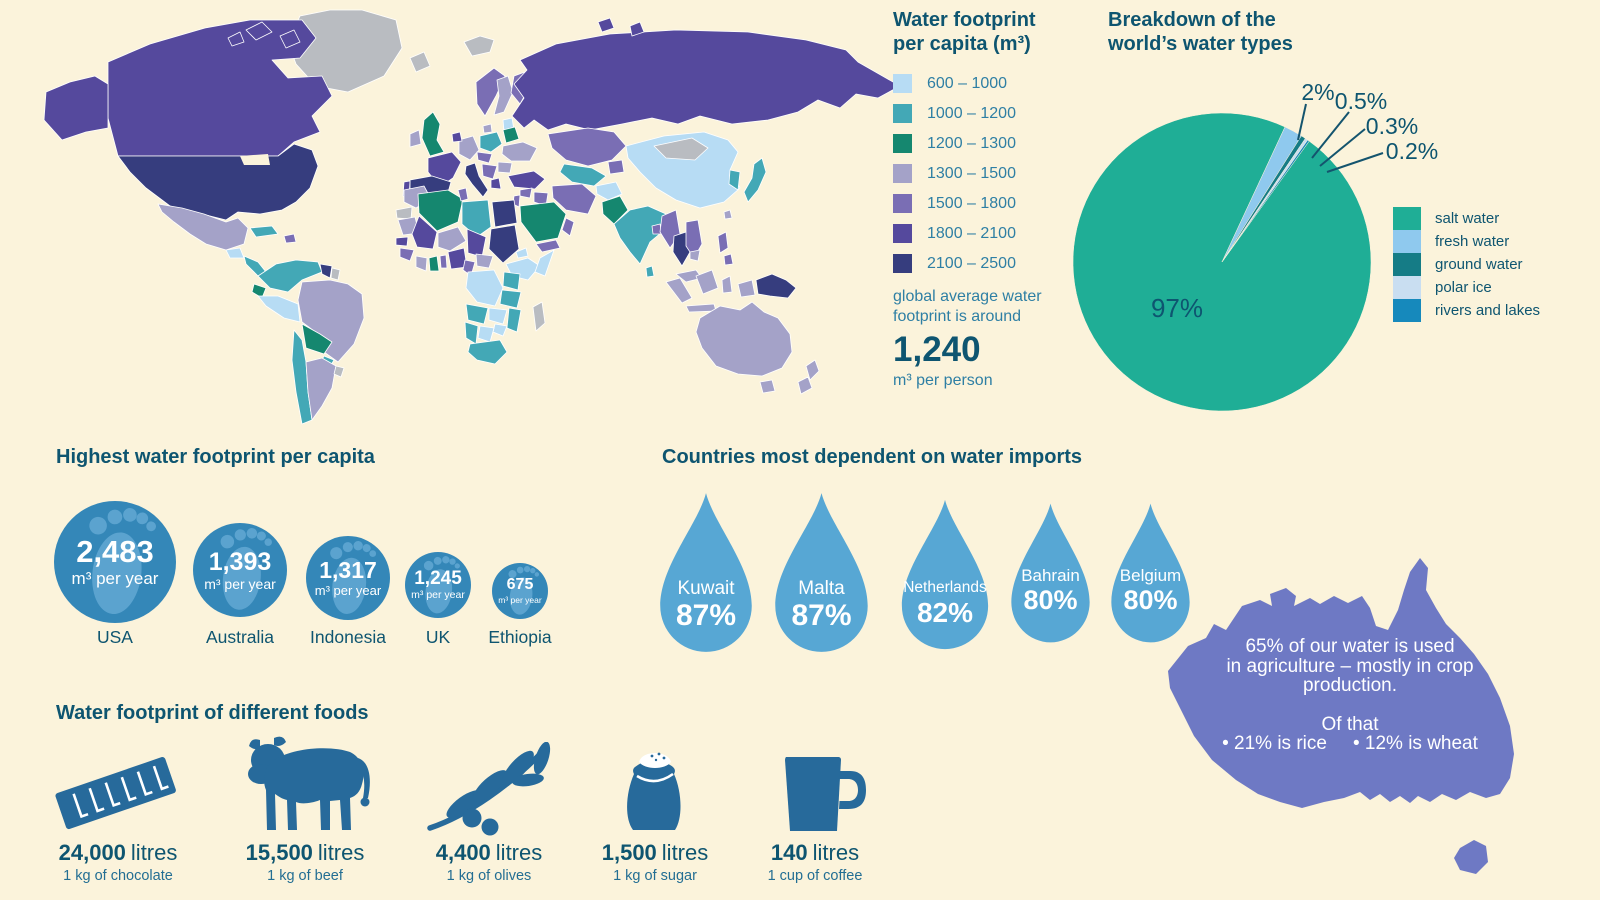 This screenshot has width=1600, height=900. What do you see at coordinates (1265, 201) in the screenshot?
I see `pie-slice-rivers-and-lakes` at bounding box center [1265, 201].